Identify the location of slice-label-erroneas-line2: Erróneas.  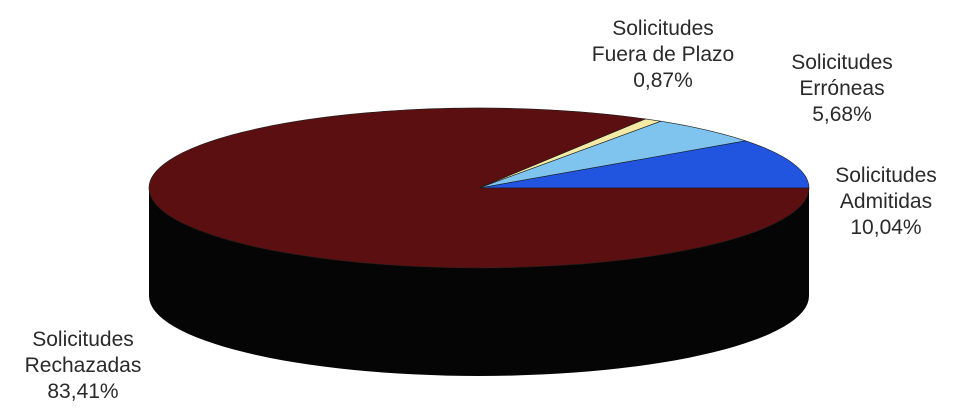
(842, 88).